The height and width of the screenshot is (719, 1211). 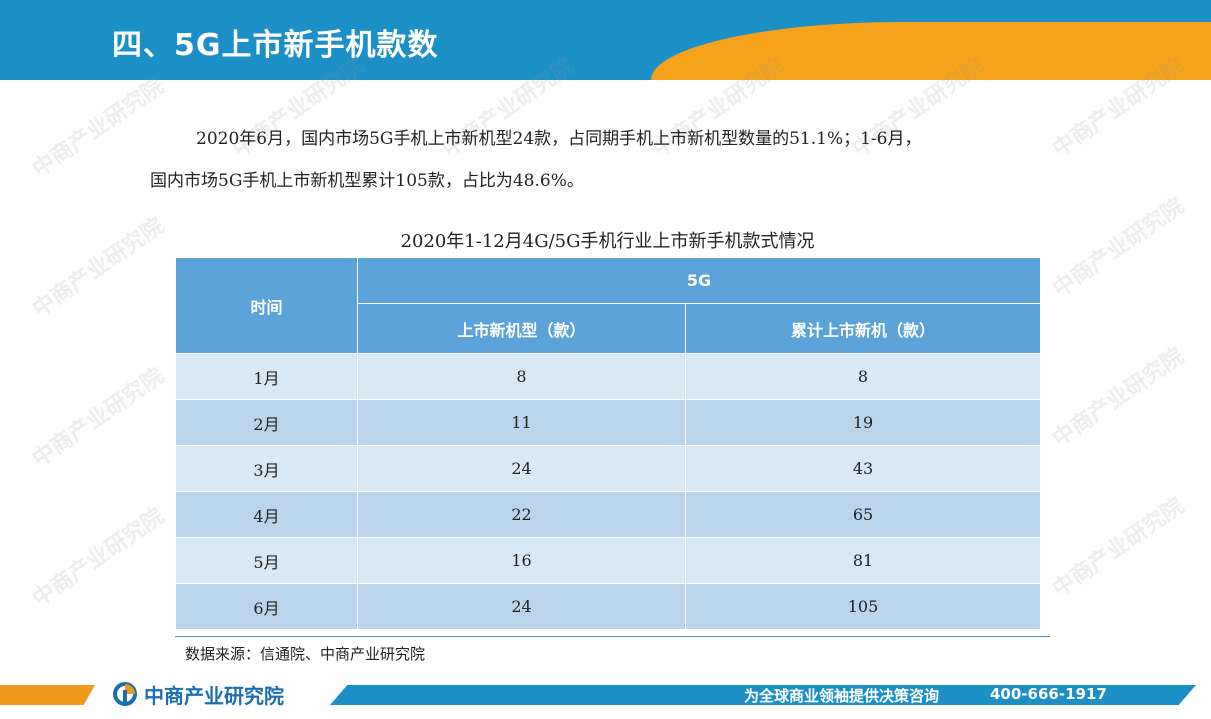 I want to click on footer-slogan: 为全球商业领袖提供决策咨询, so click(x=842, y=696).